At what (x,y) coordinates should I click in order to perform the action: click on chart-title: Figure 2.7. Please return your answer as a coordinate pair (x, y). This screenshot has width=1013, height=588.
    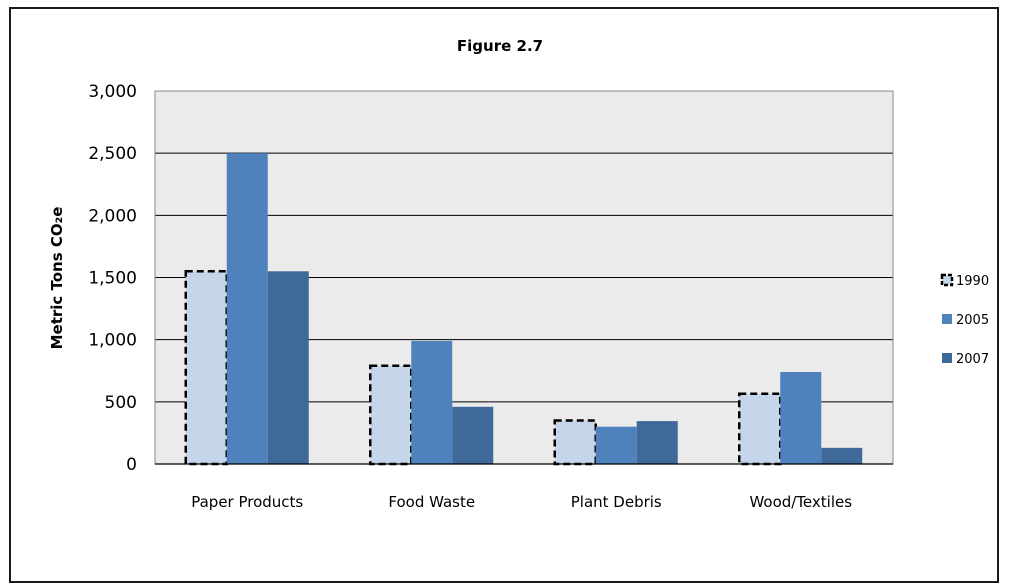
    Looking at the image, I should click on (500, 46).